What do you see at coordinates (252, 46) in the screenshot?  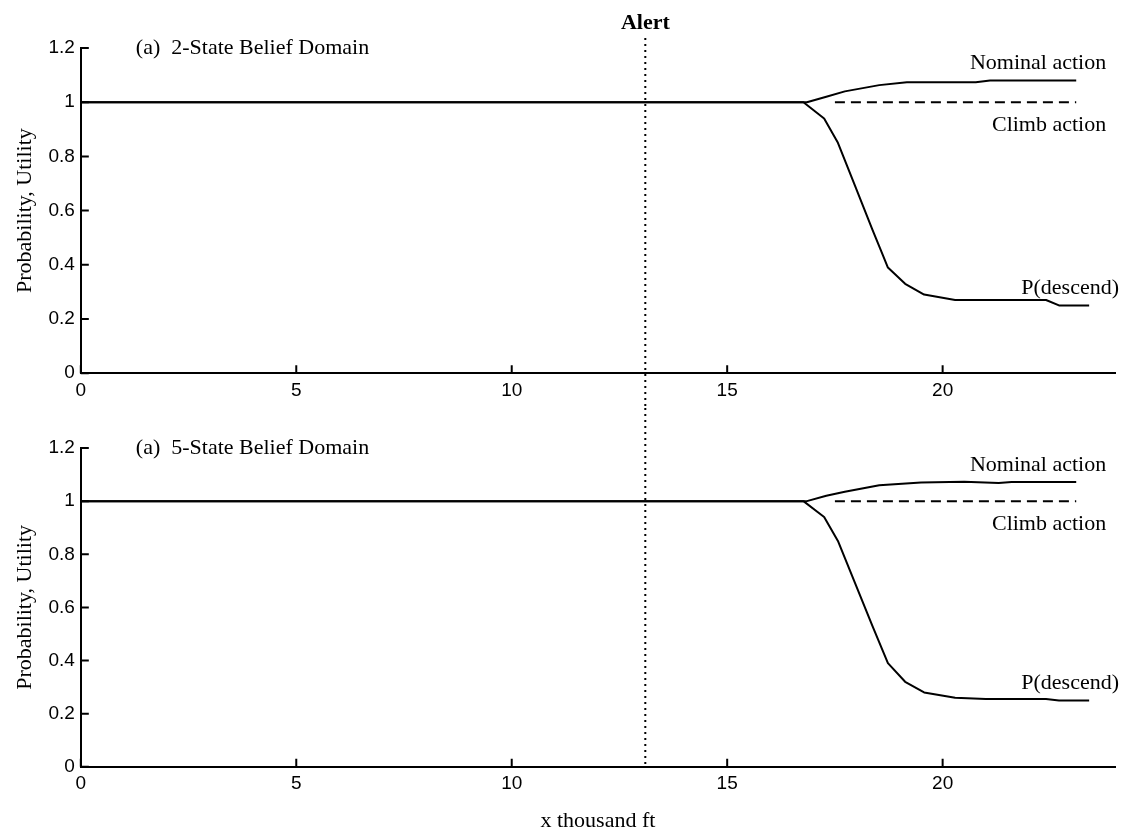 I see `chart-title: (a) 2-State Belief Domain` at bounding box center [252, 46].